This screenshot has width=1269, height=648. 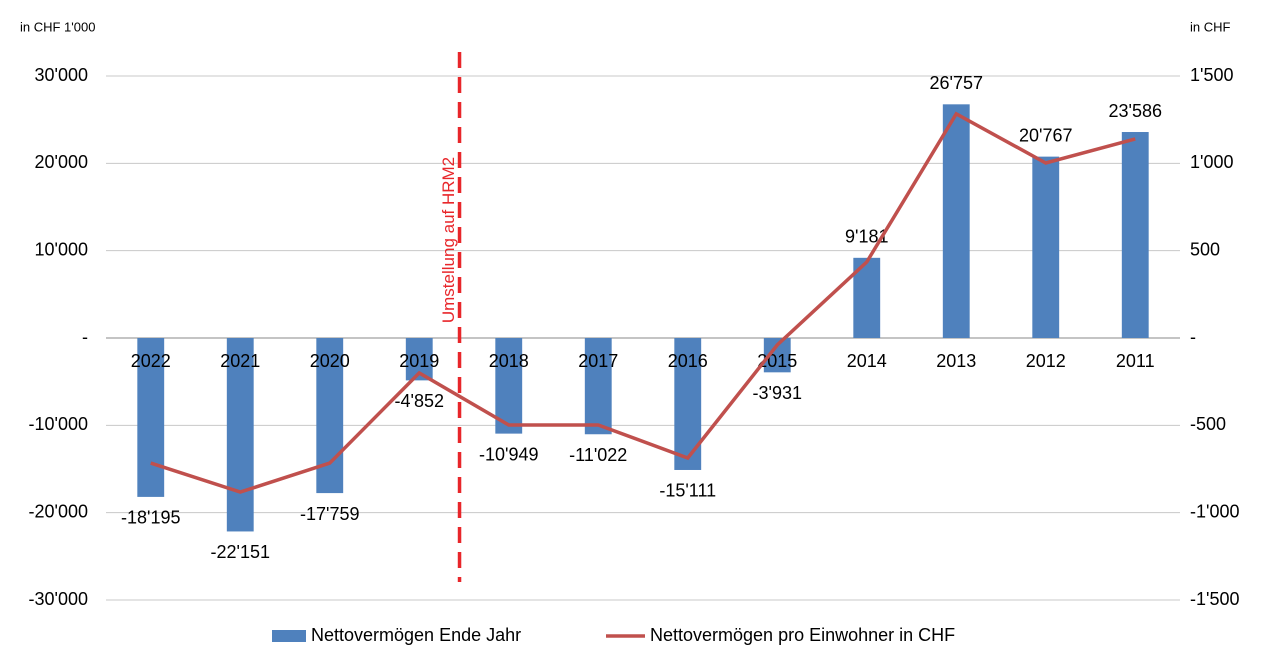 I want to click on data-label: 26'757, so click(x=957, y=83).